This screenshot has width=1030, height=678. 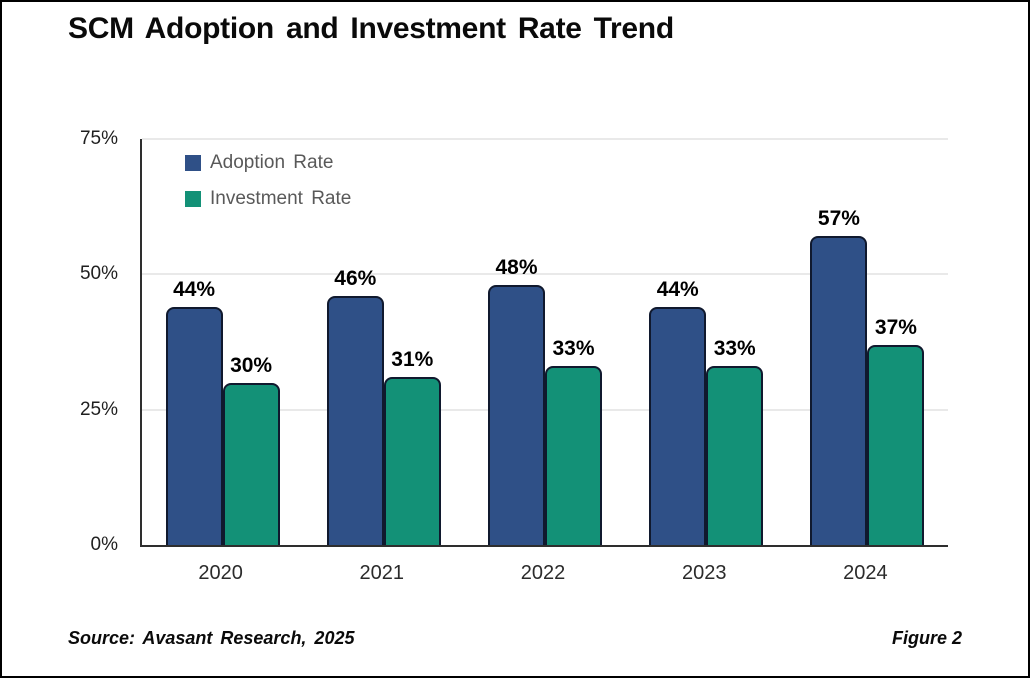 I want to click on x-tick-label-2023: 2023, so click(x=704, y=573).